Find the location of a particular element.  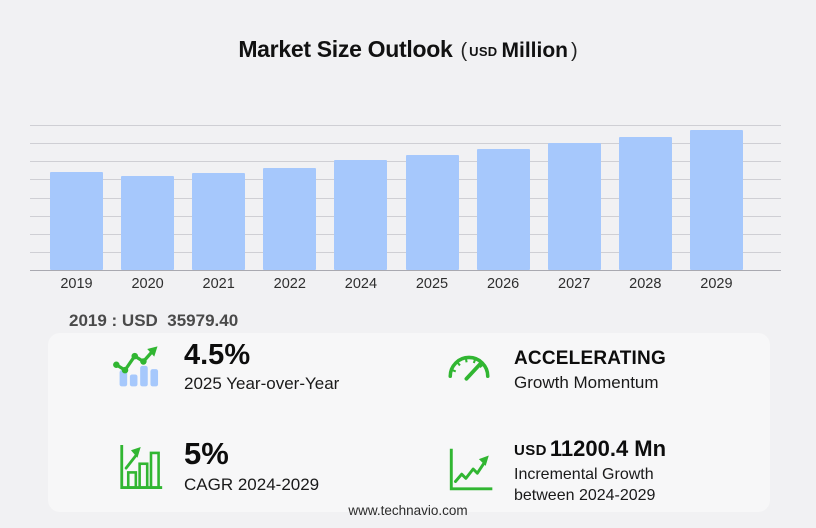

stat-label-momentum: Growth Momentum is located at coordinates (586, 382).